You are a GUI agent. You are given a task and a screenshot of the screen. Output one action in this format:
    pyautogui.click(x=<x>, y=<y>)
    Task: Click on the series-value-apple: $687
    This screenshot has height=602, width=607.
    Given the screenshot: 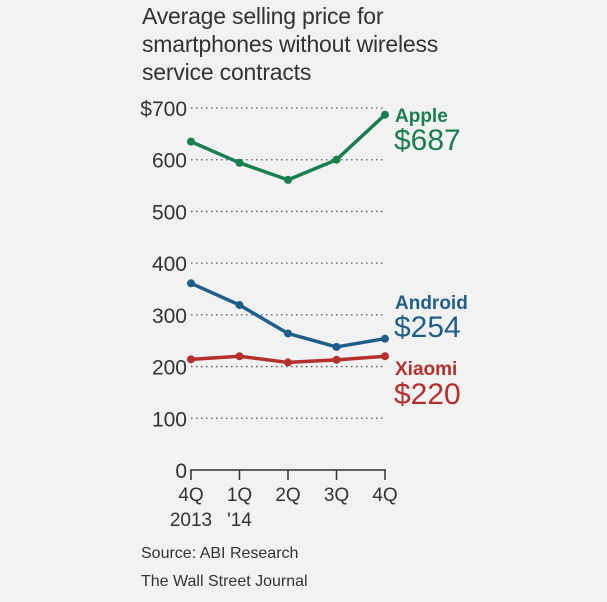 What is the action you would take?
    pyautogui.click(x=427, y=140)
    